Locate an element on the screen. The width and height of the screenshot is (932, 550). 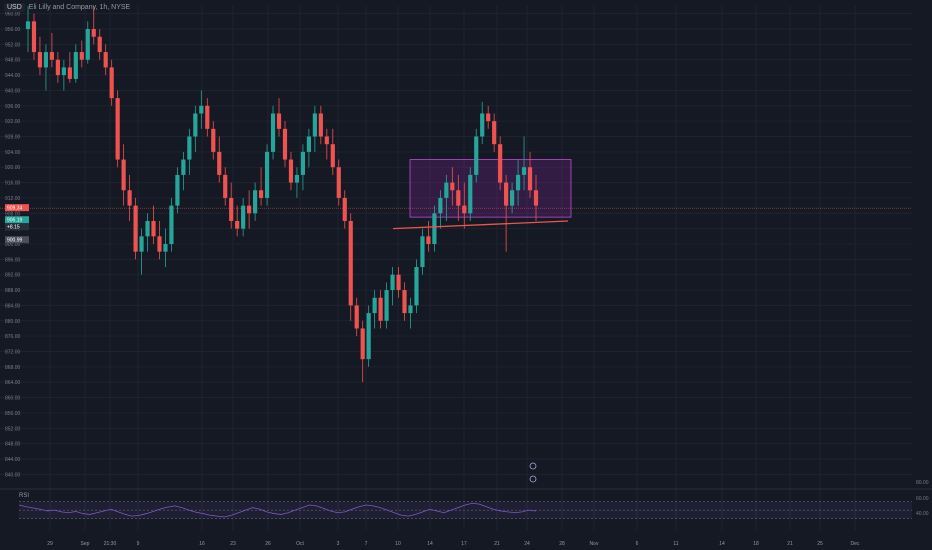
x-tick-label: 21:30 is located at coordinates (110, 544).